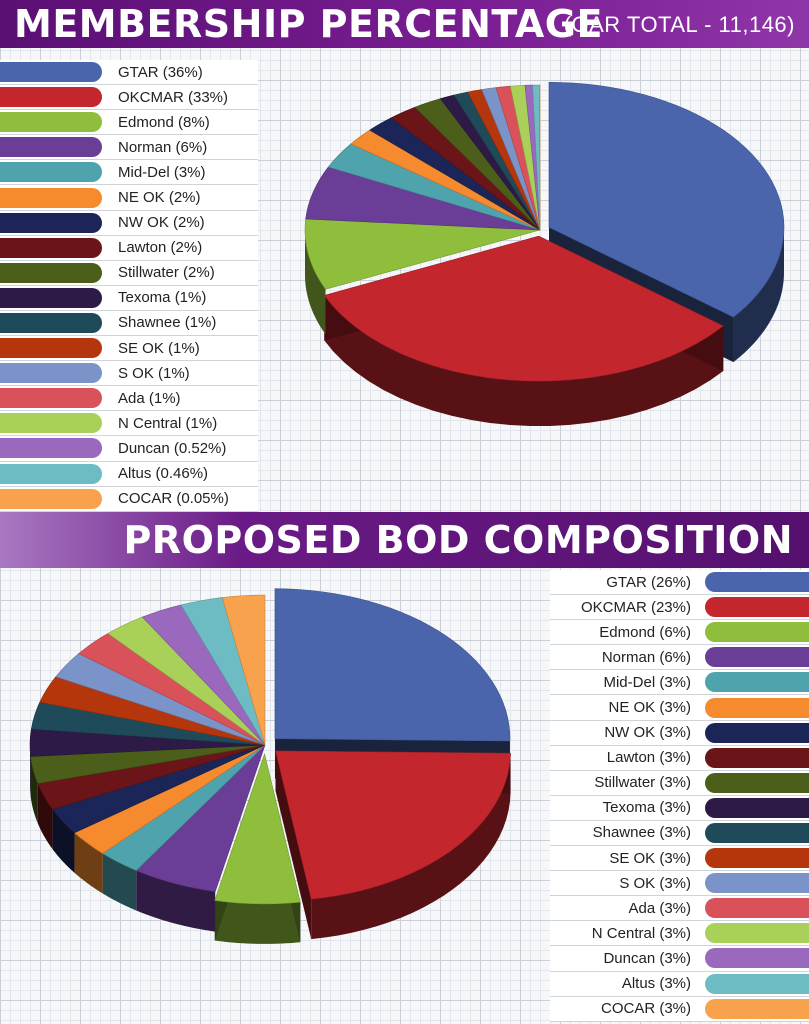 This screenshot has width=809, height=1024. Describe the element at coordinates (308, 24) in the screenshot. I see `membership-title: MEMBERSHIP PERCENTAGE` at that location.